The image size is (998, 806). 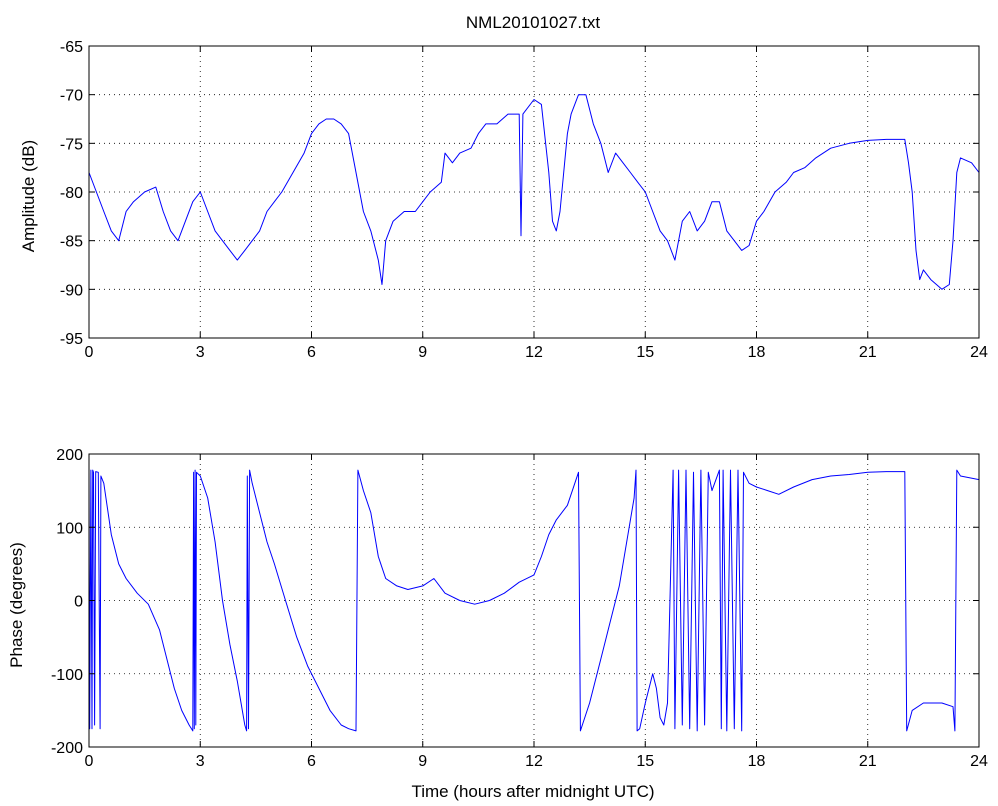 I want to click on amplitude-ylabel: Amplitude (dB), so click(x=28, y=196).